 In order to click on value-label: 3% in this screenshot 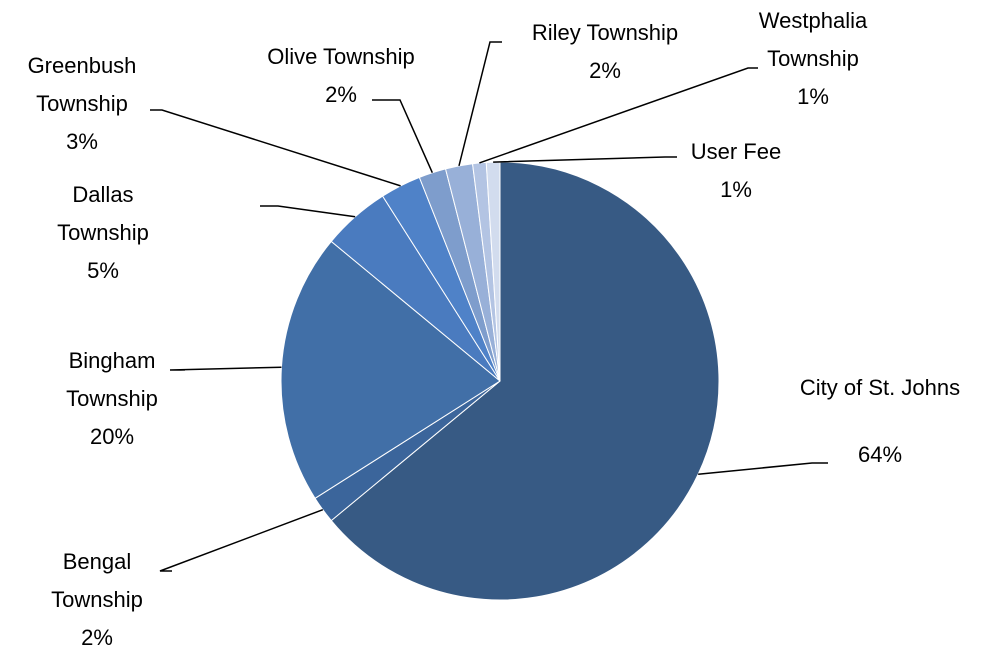, I will do `click(82, 141)`.